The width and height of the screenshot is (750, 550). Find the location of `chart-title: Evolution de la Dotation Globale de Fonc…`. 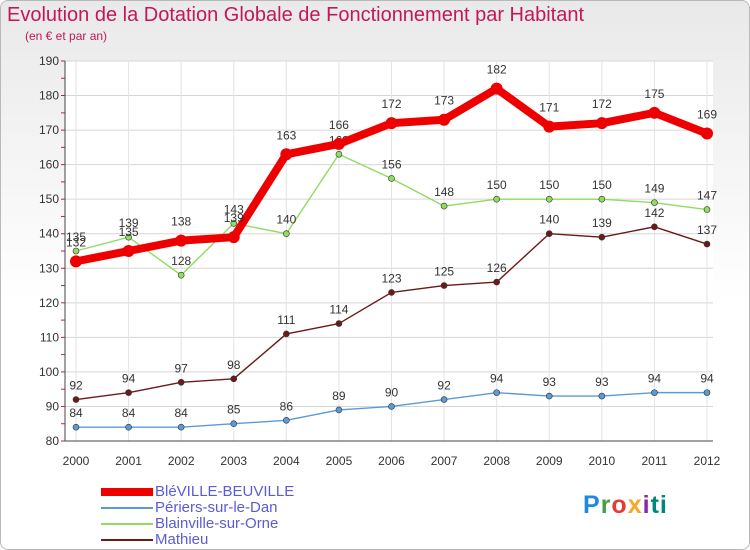

chart-title: Evolution de la Dotation Globale de Fonc… is located at coordinates (296, 15).